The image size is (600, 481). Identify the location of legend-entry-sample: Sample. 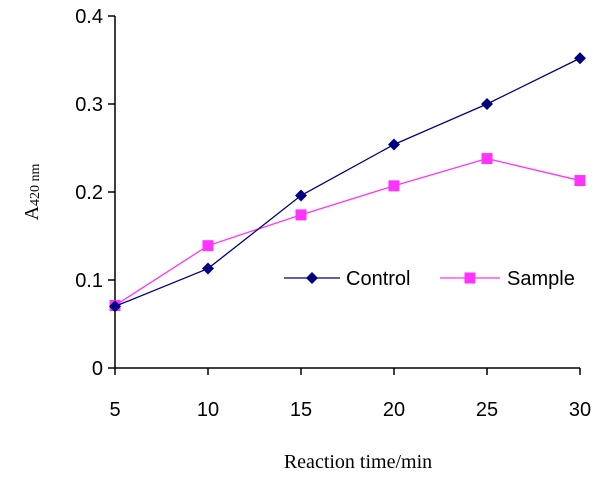
(507, 279).